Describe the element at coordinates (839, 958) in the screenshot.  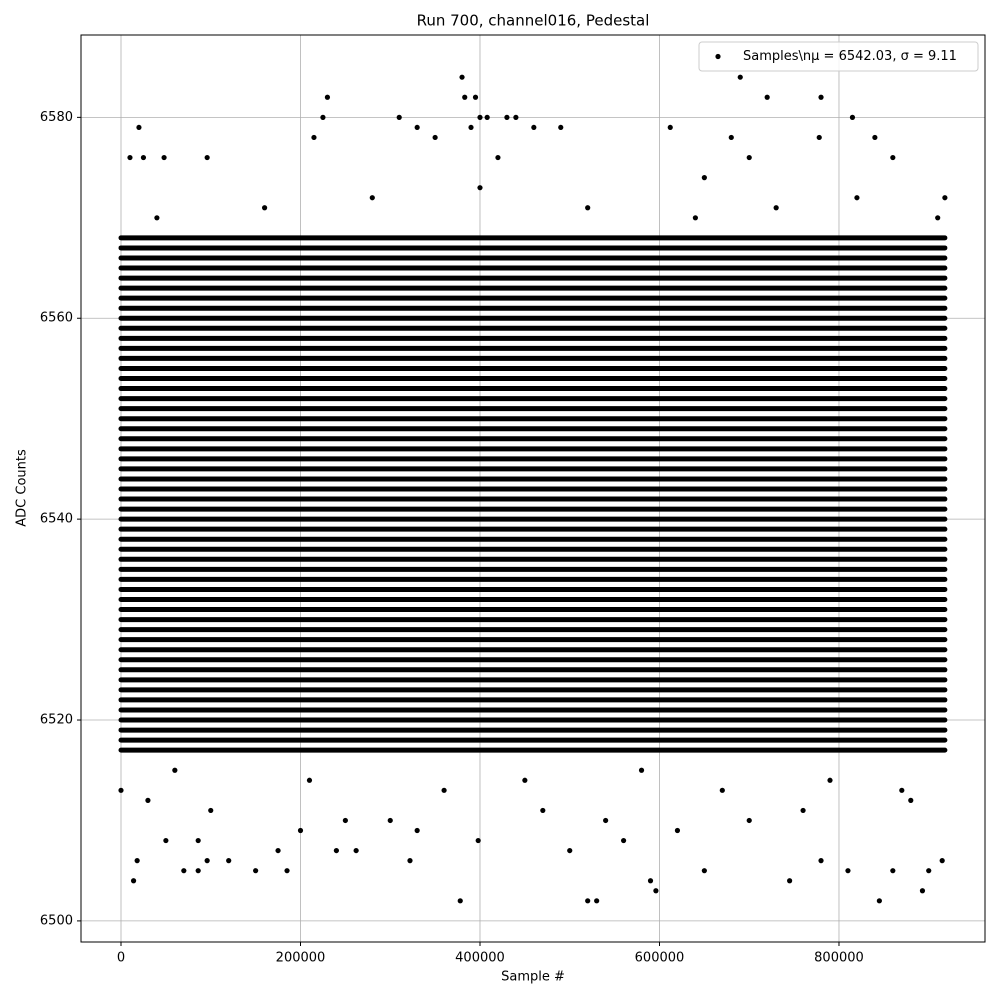
I see `x-tick-label: 800000` at that location.